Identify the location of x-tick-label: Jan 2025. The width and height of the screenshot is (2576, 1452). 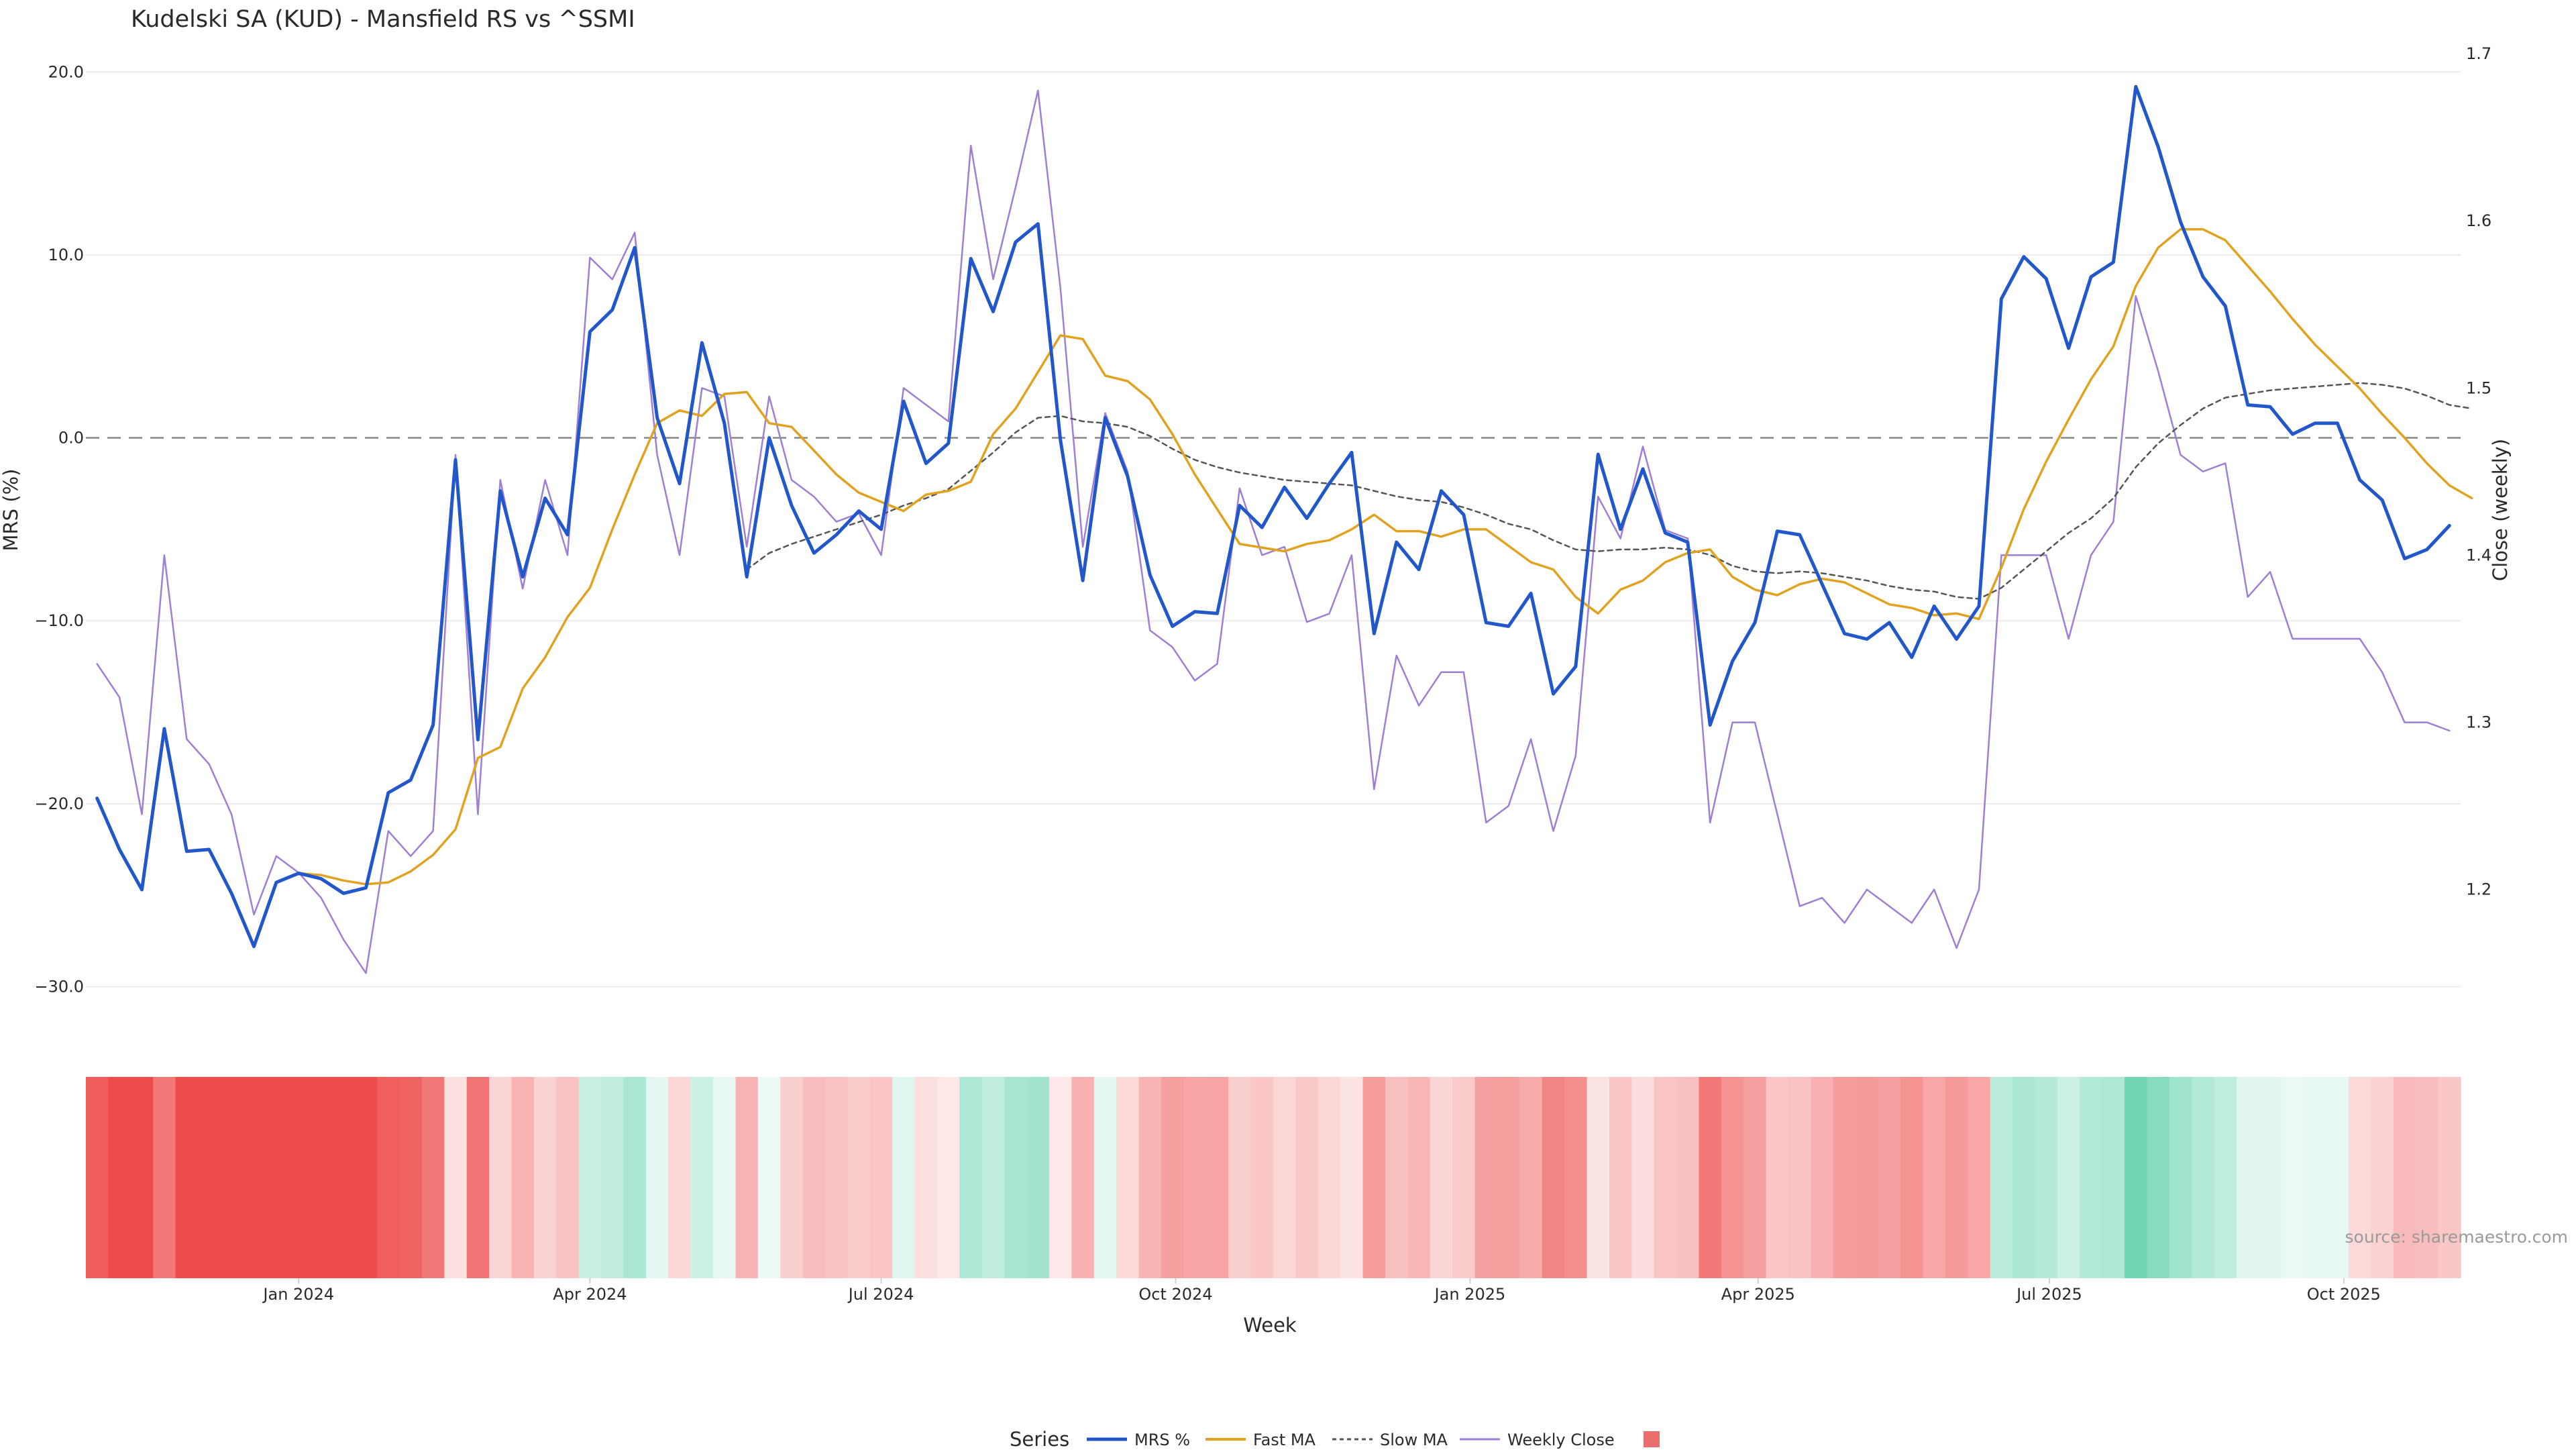
(1470, 1295).